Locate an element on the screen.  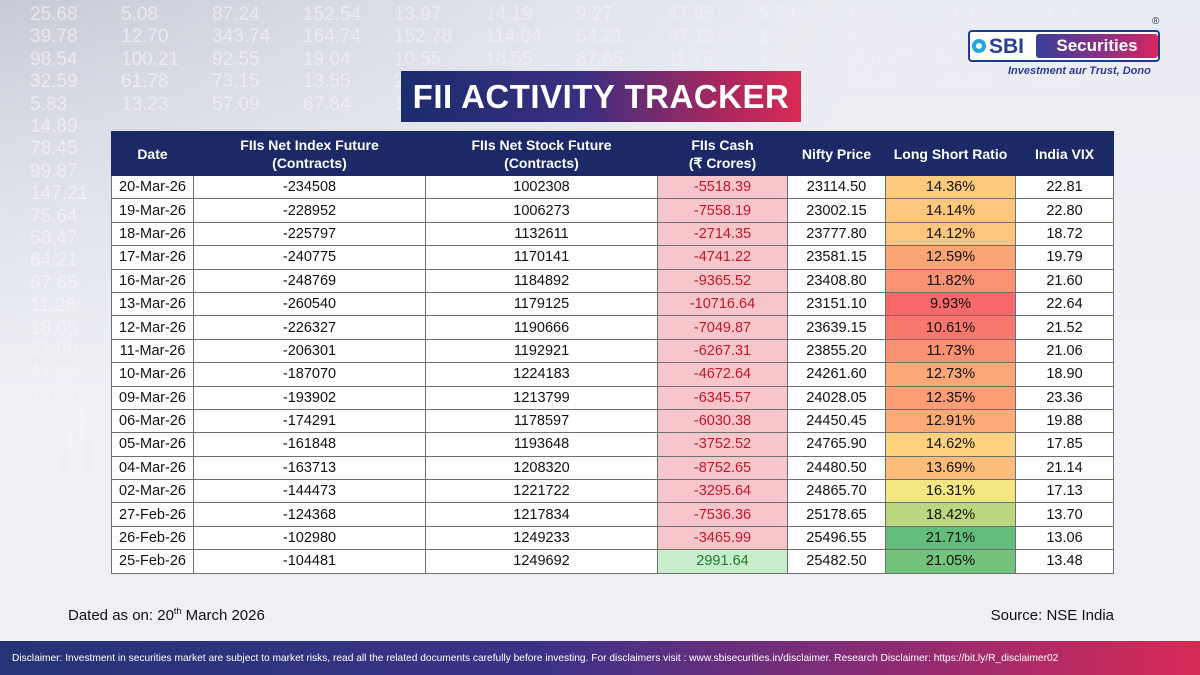
cell-stock-future: 1192921 is located at coordinates (541, 351).